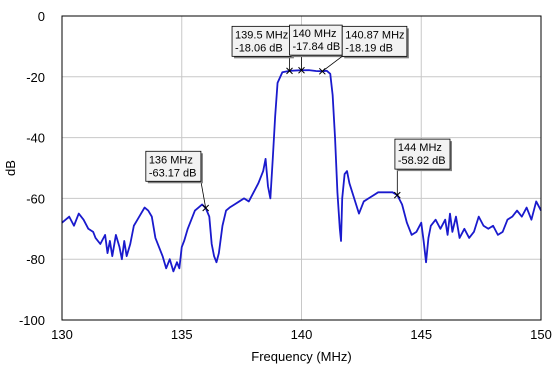 Image resolution: width=555 pixels, height=369 pixels. I want to click on marker-level-label: -18.06 dB, so click(259, 48).